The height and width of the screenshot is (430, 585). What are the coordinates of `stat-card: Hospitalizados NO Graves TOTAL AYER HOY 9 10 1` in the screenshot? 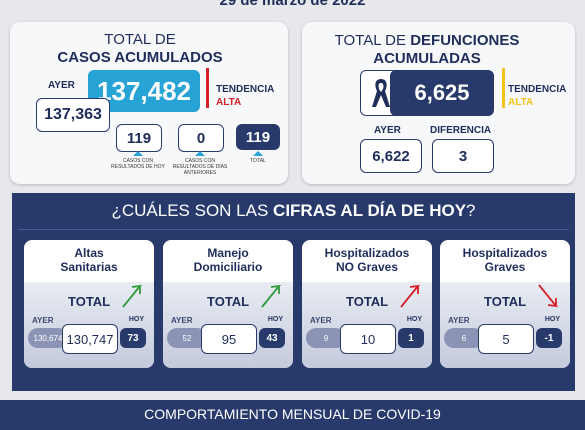 It's located at (367, 304).